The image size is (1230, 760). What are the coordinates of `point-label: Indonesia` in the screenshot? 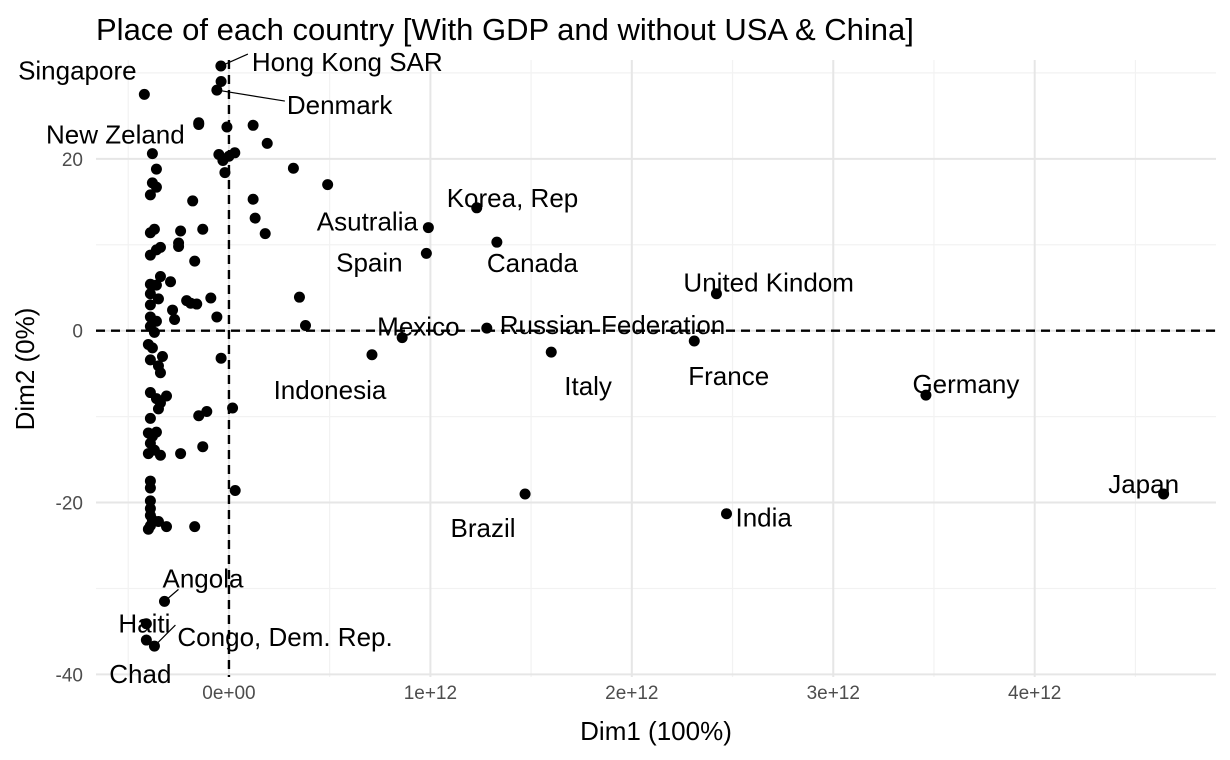 It's located at (330, 390).